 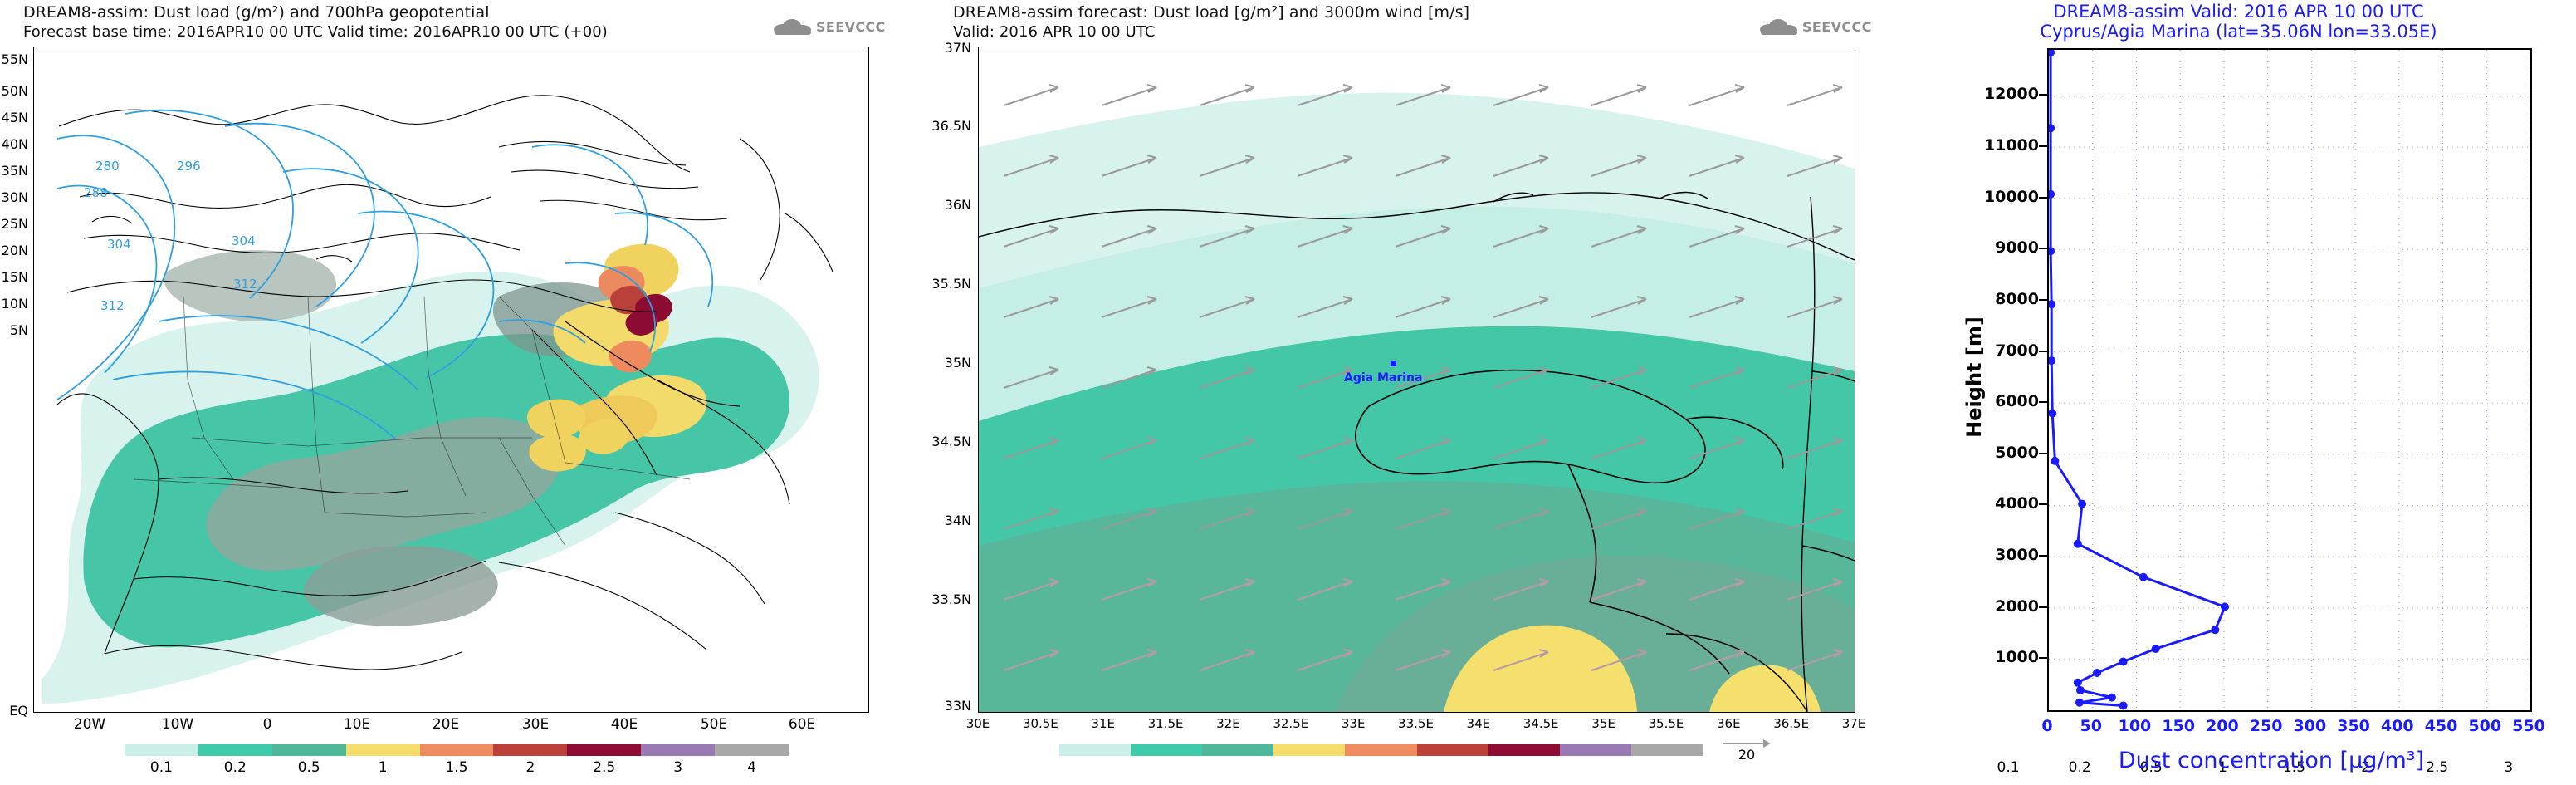 I want to click on colorbar-label: 2, so click(x=2366, y=767).